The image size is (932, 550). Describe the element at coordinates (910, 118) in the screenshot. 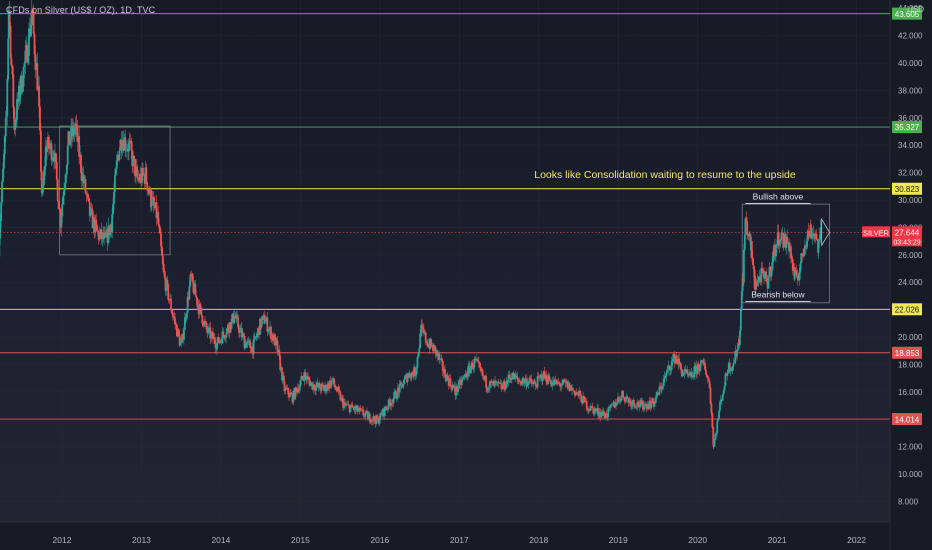

I see `y-tick-label: 36.000` at that location.